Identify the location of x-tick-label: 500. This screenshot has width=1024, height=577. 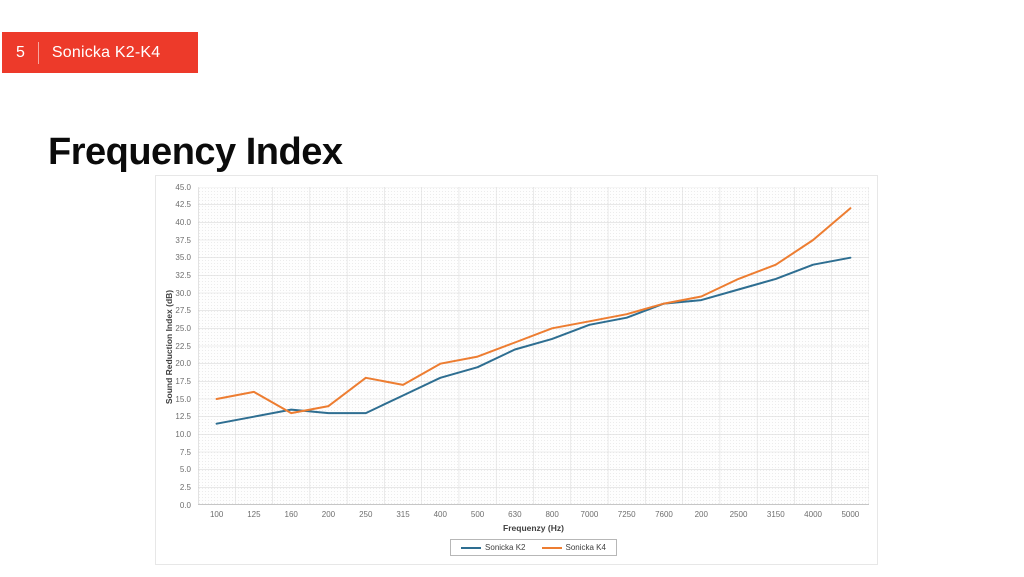
(477, 514).